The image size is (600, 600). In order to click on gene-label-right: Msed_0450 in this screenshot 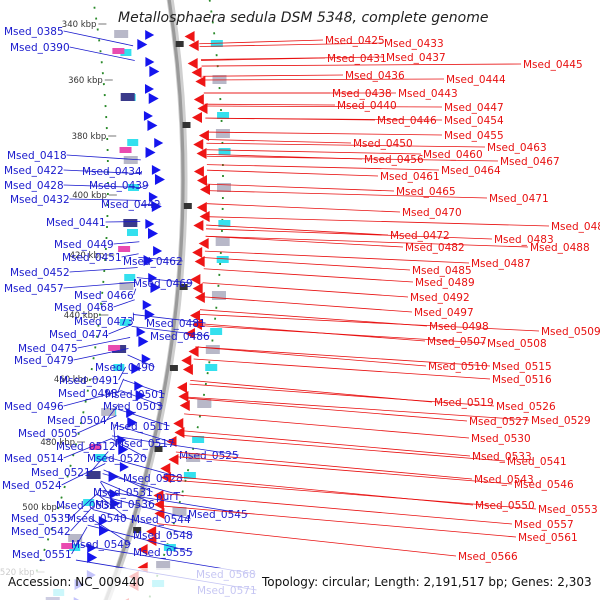, I will do `click(383, 144)`.